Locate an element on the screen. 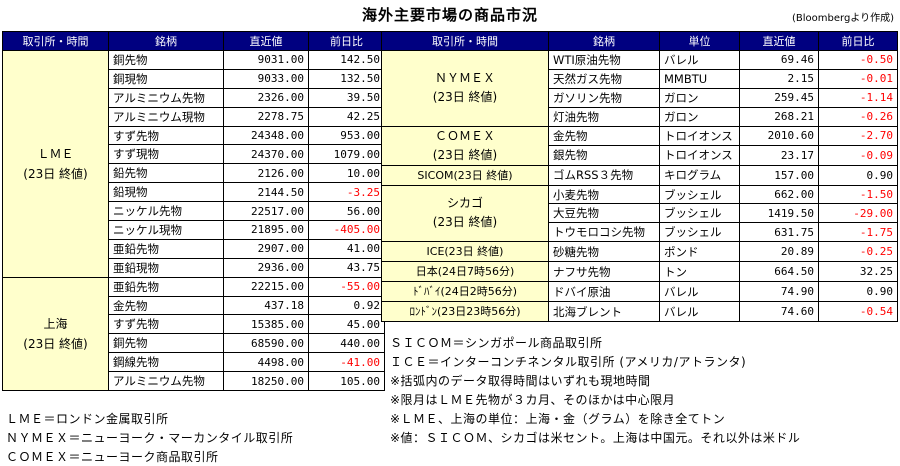 The image size is (900, 466). commodity-name: ガソリン先物 is located at coordinates (604, 97).